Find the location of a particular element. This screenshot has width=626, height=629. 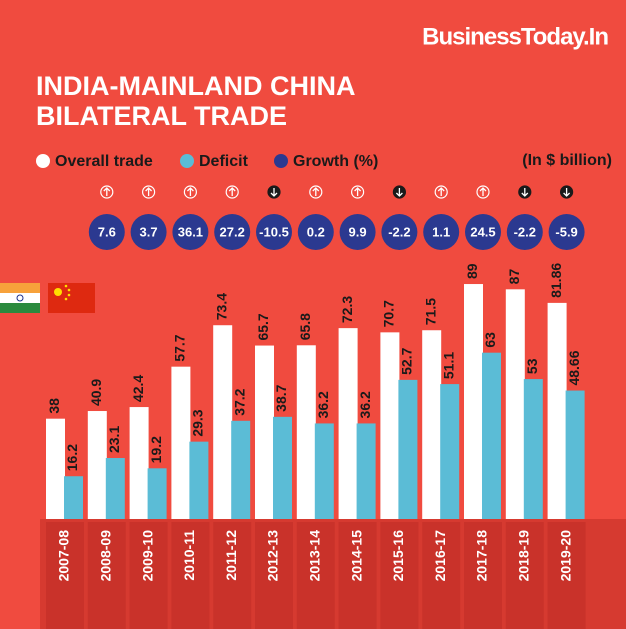

x-tick-label: 2012-13 is located at coordinates (273, 556).